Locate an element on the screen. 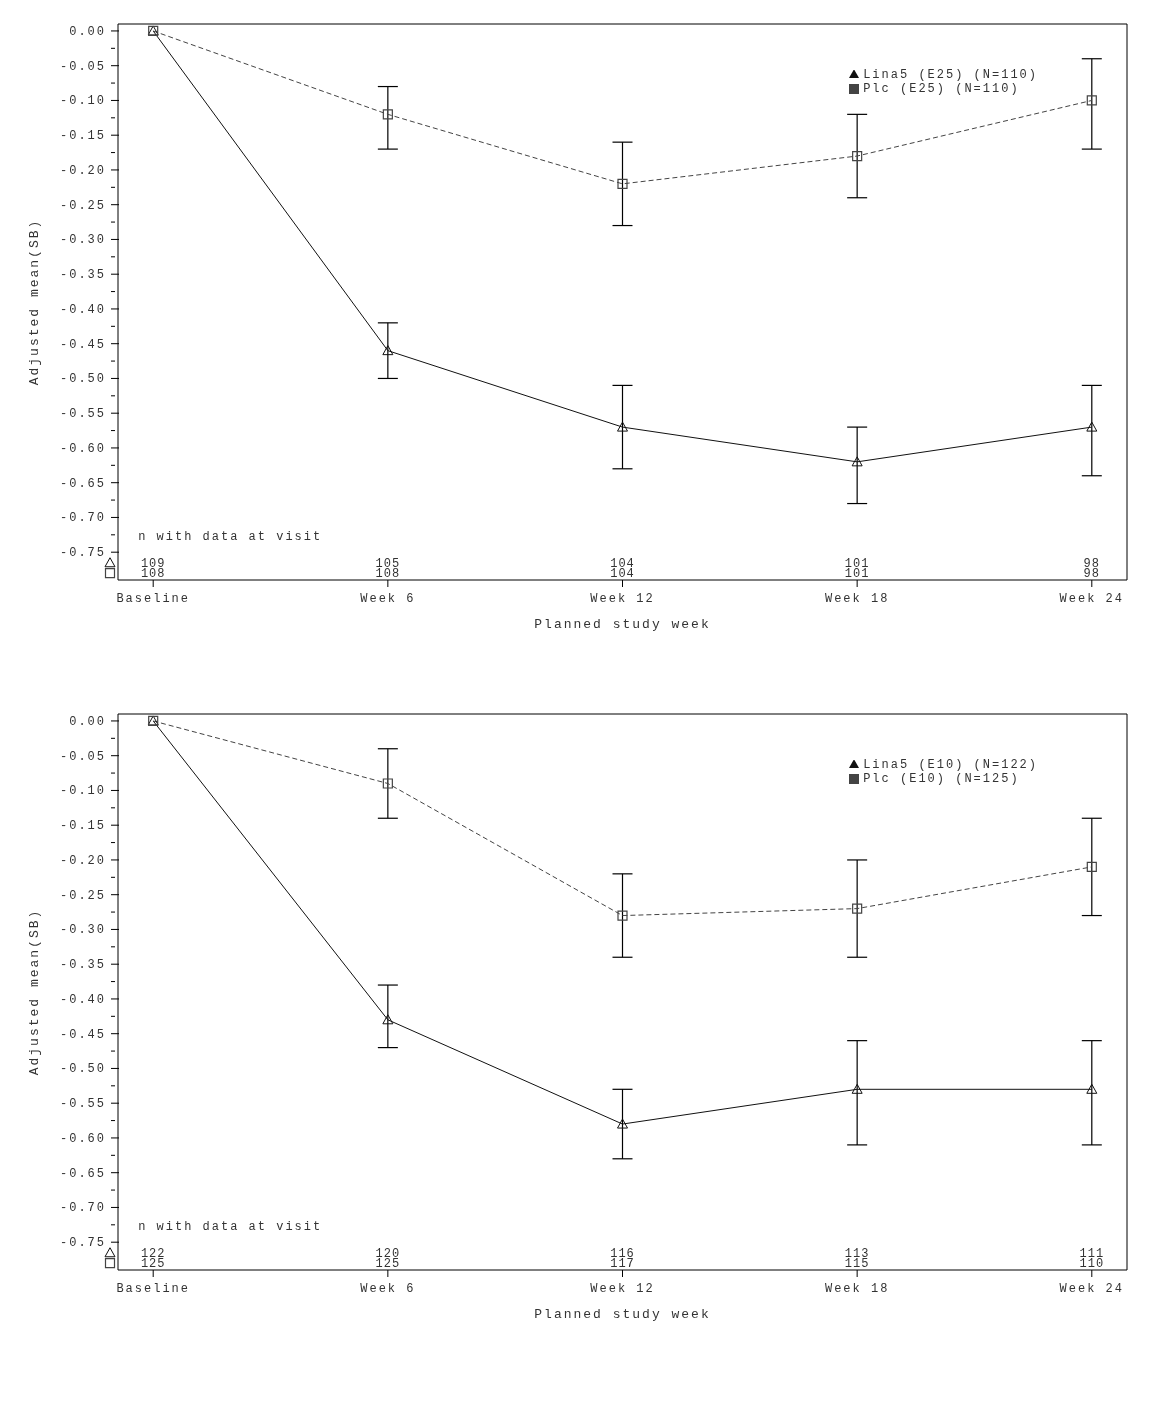 The image size is (1176, 1401). legend-label: Lina5 (E10) (N=122) is located at coordinates (950, 765).